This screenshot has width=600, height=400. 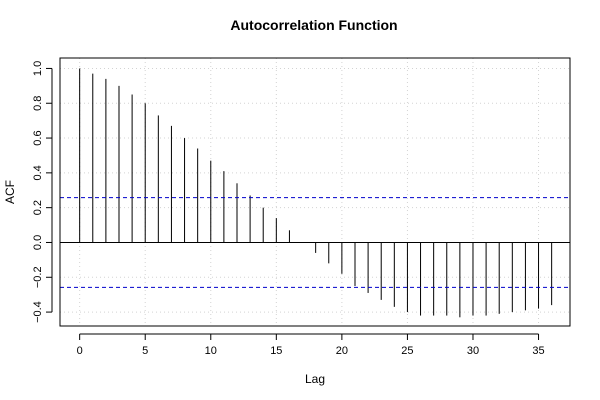 I want to click on y-axis-label: ACF, so click(x=10, y=192).